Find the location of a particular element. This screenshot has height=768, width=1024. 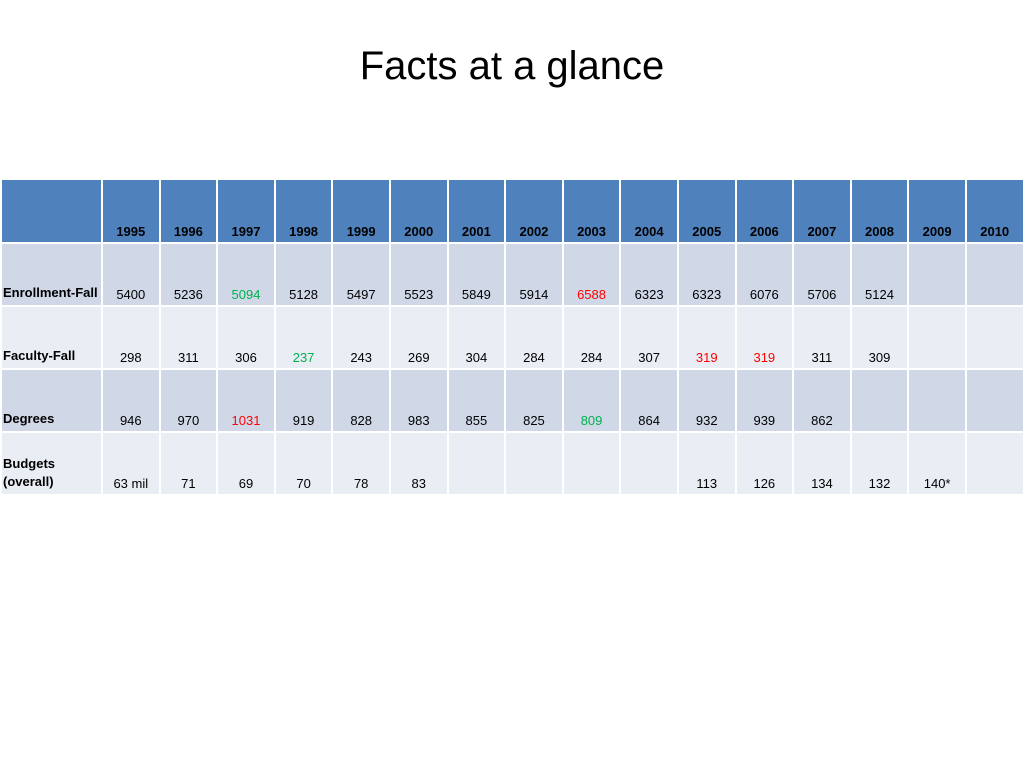

table-cell: 83 is located at coordinates (418, 463).